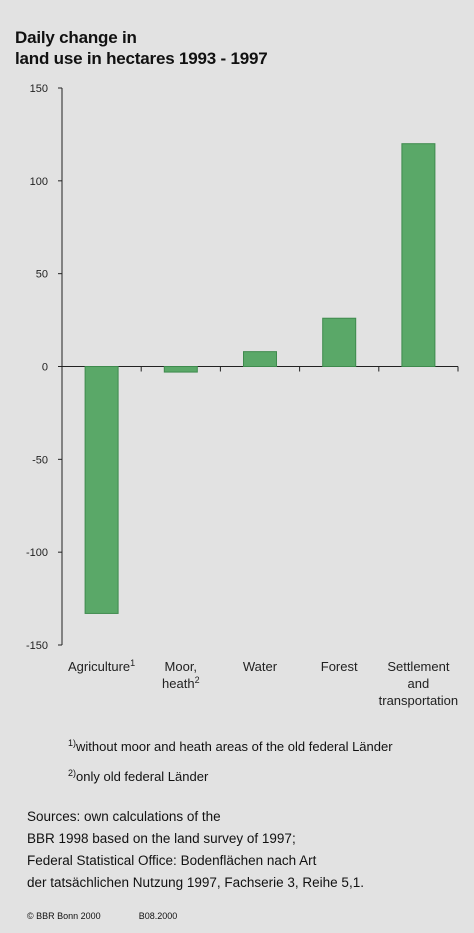 The height and width of the screenshot is (933, 474). Describe the element at coordinates (37, 646) in the screenshot. I see `y-tick-label: -150` at that location.